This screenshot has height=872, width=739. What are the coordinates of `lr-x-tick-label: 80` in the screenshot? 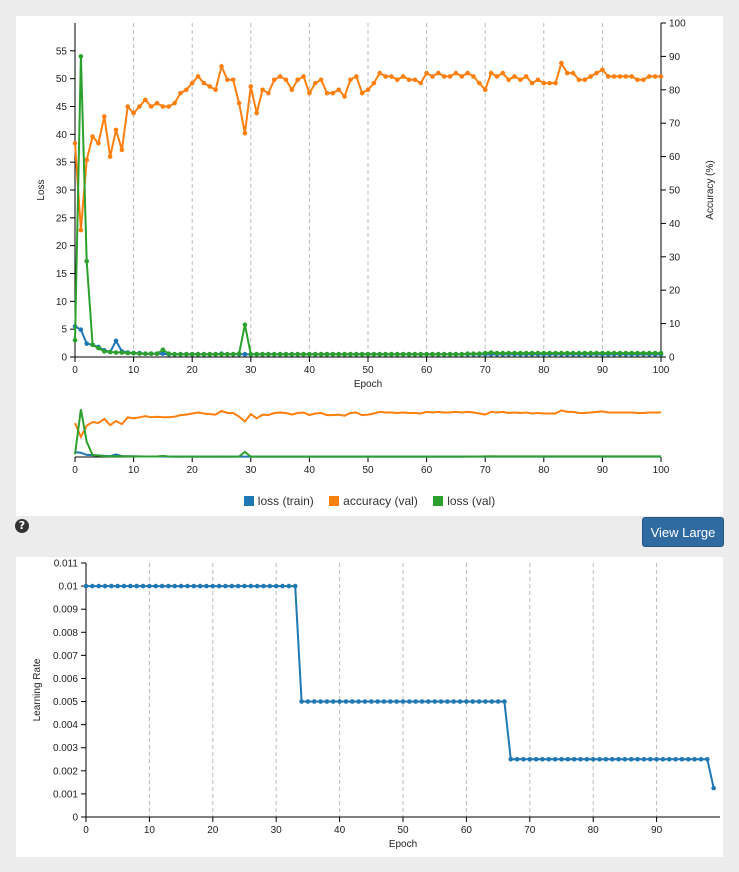 It's located at (594, 830).